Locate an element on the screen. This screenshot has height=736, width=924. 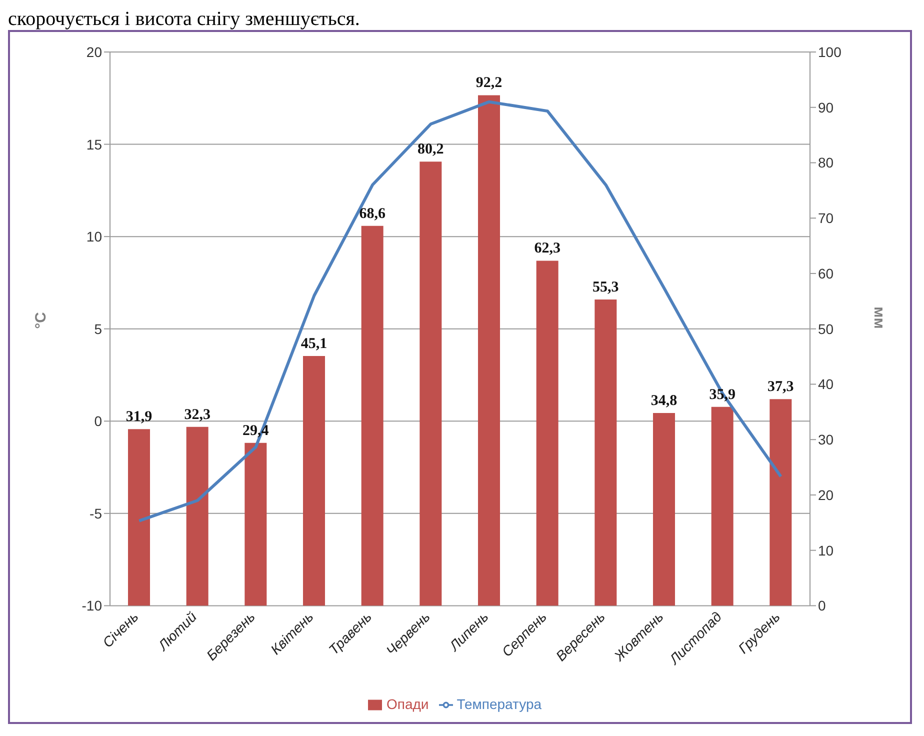
data-label: 62,3 is located at coordinates (547, 248).